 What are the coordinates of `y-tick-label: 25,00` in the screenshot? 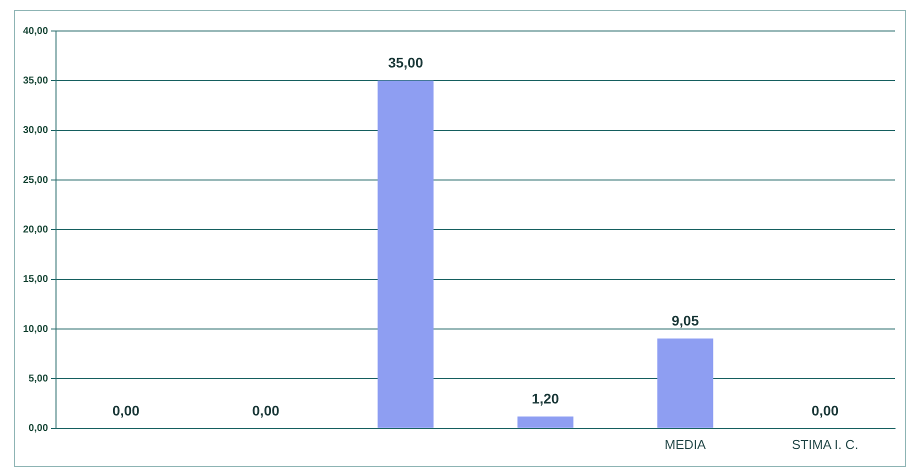 It's located at (35, 180).